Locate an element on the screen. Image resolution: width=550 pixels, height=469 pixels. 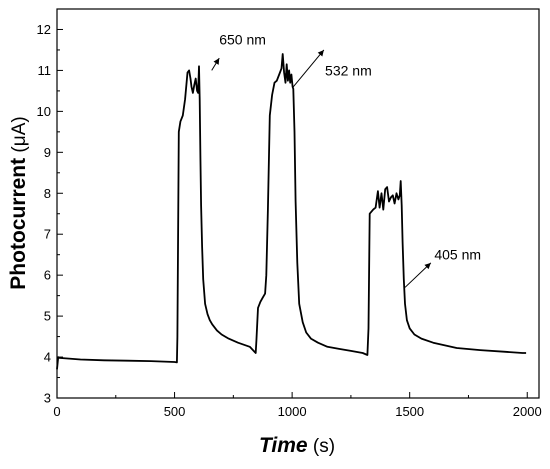
x-tick-label: 0 is located at coordinates (56, 411).